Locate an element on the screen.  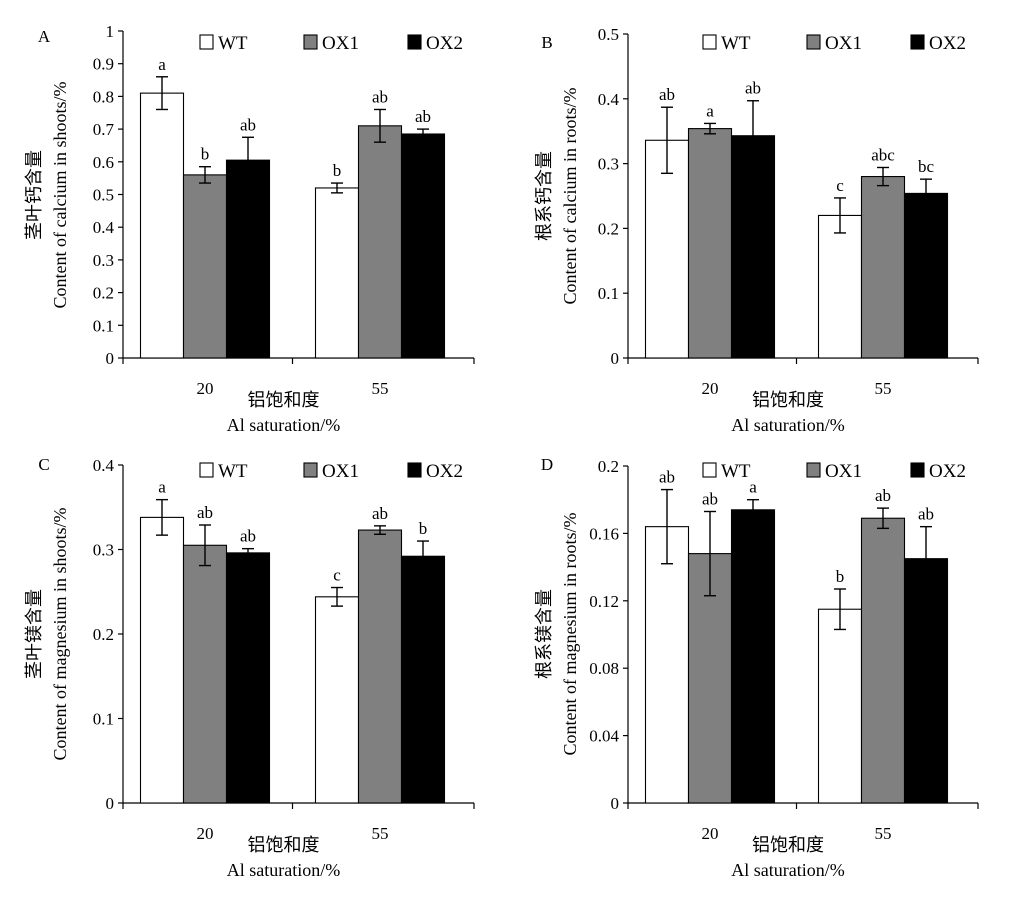
panel-letter: D is located at coordinates (547, 464).